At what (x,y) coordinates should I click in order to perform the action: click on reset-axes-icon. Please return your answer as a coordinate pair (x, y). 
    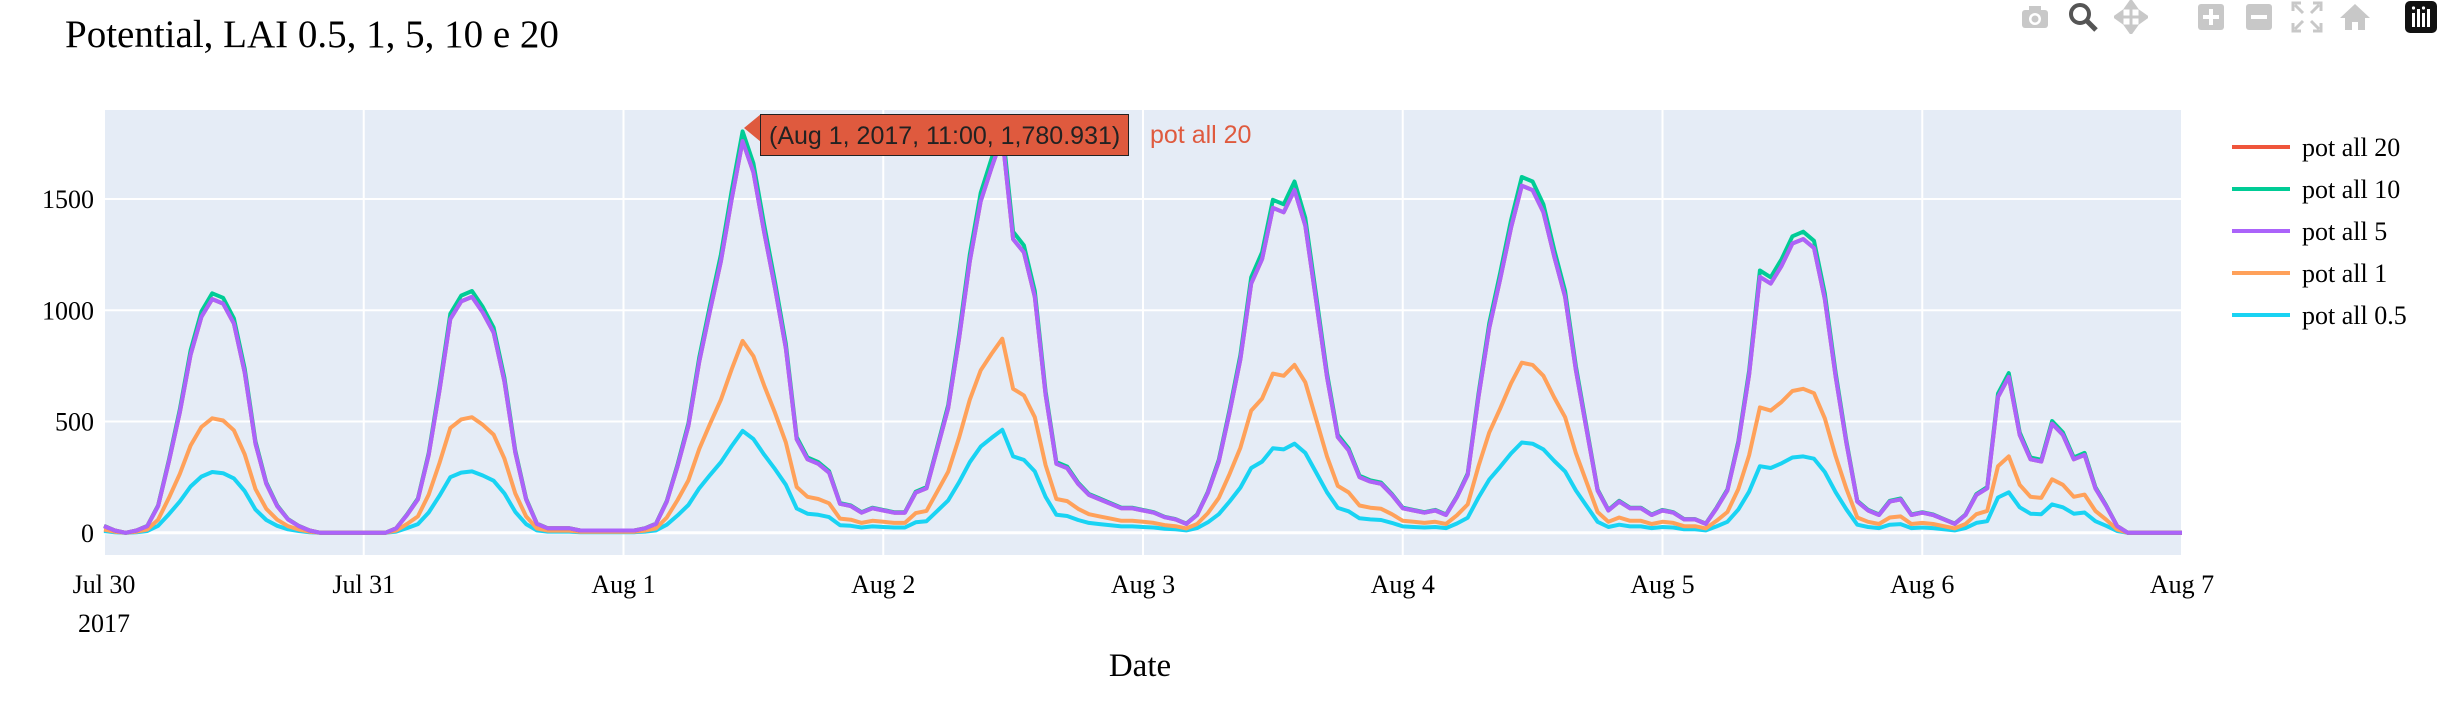
    Looking at the image, I should click on (2355, 17).